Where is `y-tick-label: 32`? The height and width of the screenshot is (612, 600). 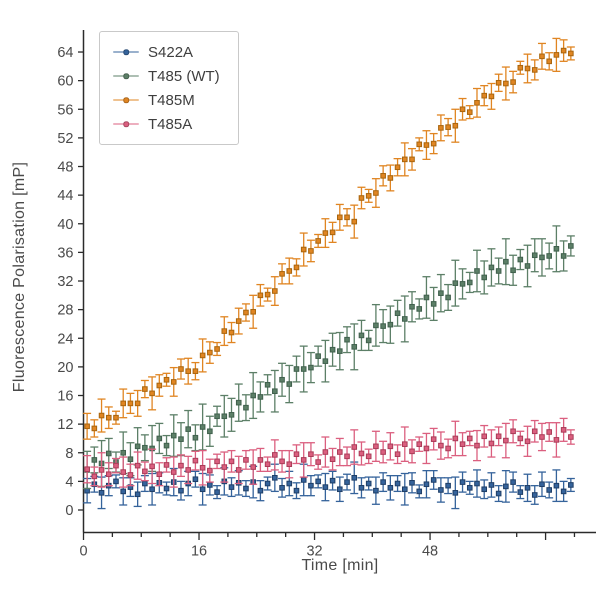
y-tick-label: 32 is located at coordinates (65, 282).